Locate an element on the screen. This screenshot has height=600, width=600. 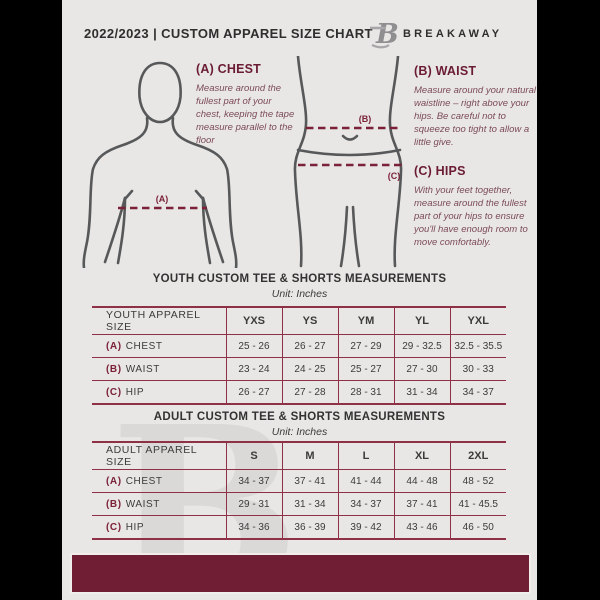
adult-chest-label: (A) CHEST is located at coordinates (159, 481).